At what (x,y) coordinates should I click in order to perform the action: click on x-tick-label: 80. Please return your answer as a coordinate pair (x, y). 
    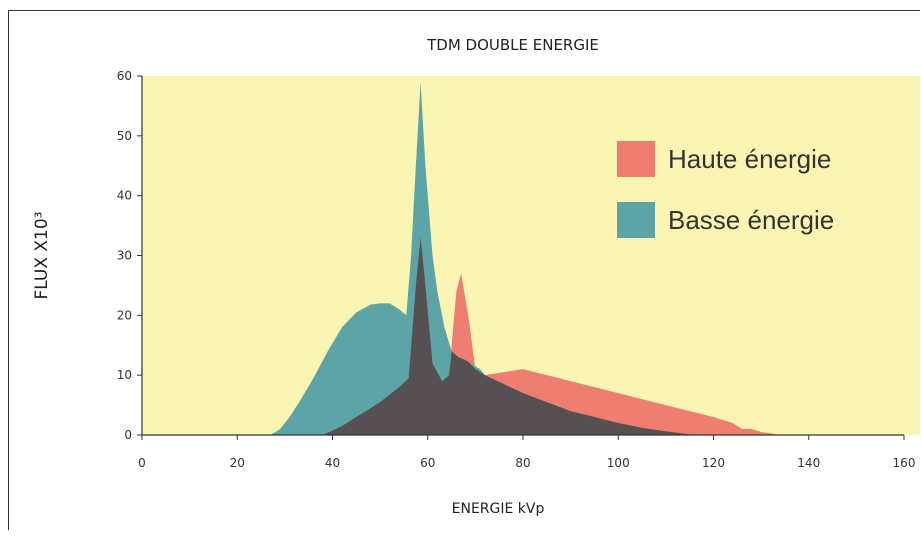
    Looking at the image, I should click on (522, 463).